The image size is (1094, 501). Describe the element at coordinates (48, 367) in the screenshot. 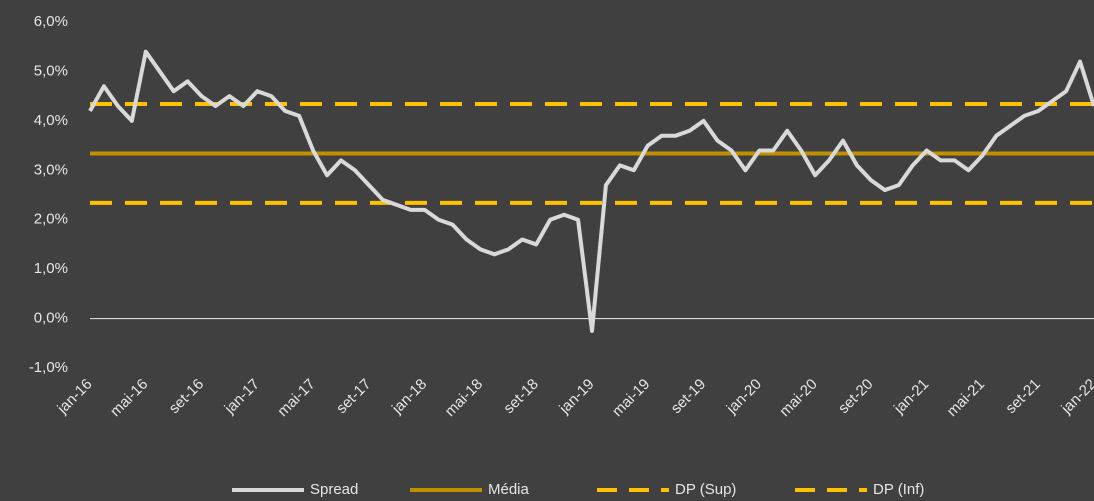

I see `y-tick-label: -1,0%` at that location.